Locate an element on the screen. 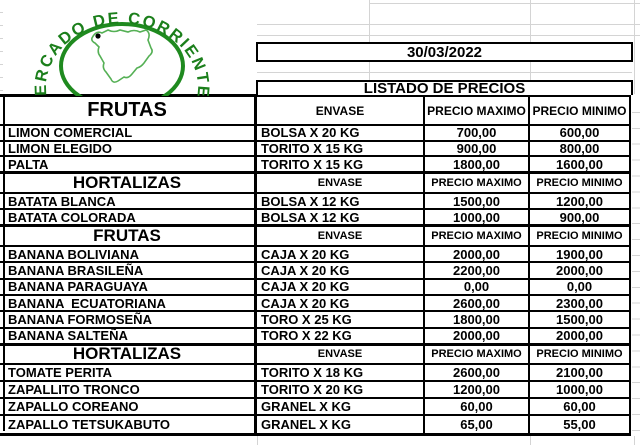  date-cell: 30/03/2022 is located at coordinates (444, 52).